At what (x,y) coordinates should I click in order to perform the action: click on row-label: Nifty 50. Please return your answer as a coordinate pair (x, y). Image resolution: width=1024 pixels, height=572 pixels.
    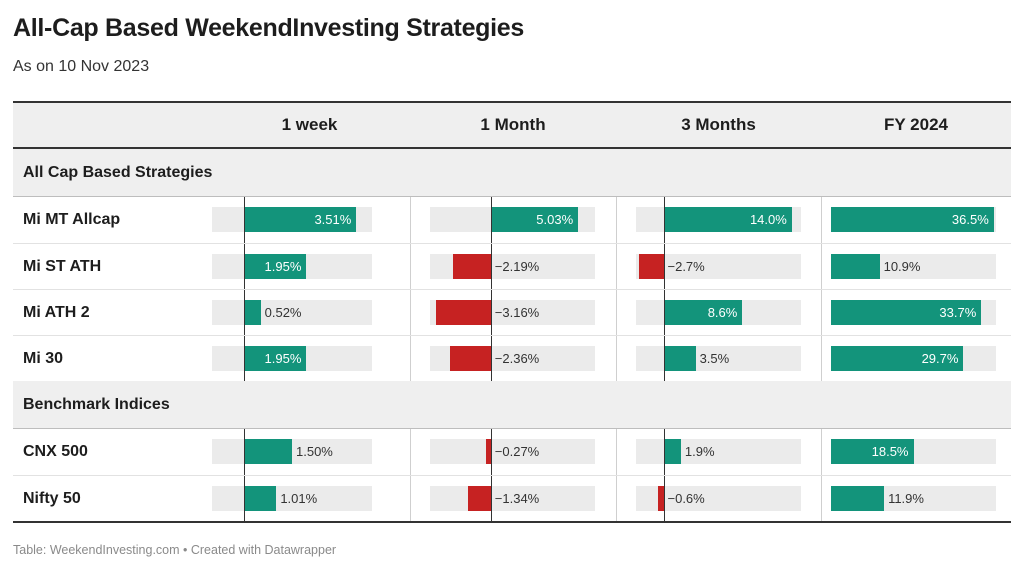
    Looking at the image, I should click on (52, 498).